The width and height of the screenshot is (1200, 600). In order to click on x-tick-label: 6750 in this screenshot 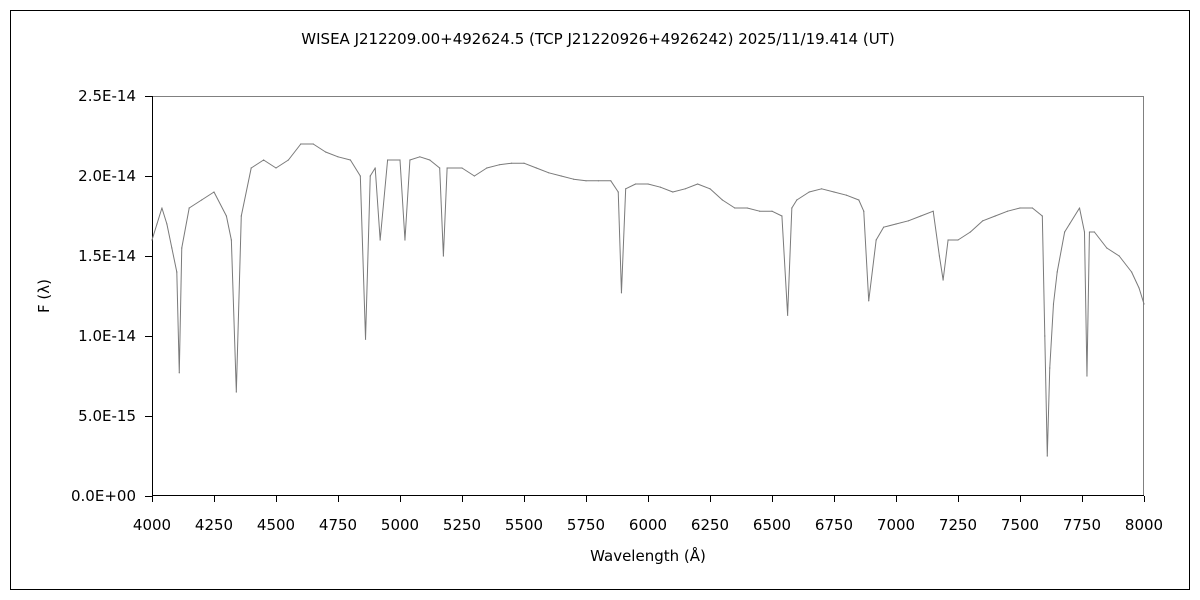, I will do `click(834, 525)`.